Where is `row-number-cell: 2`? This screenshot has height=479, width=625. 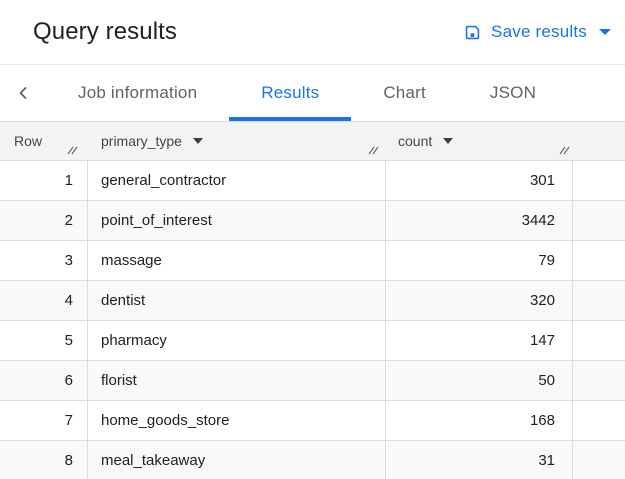
row-number-cell: 2 is located at coordinates (44, 220).